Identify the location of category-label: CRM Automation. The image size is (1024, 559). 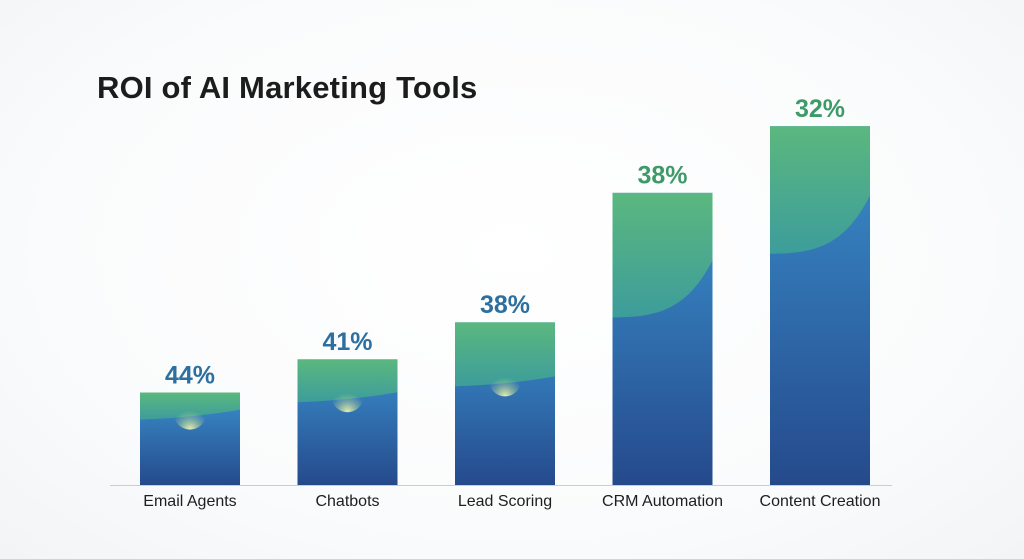
(662, 501).